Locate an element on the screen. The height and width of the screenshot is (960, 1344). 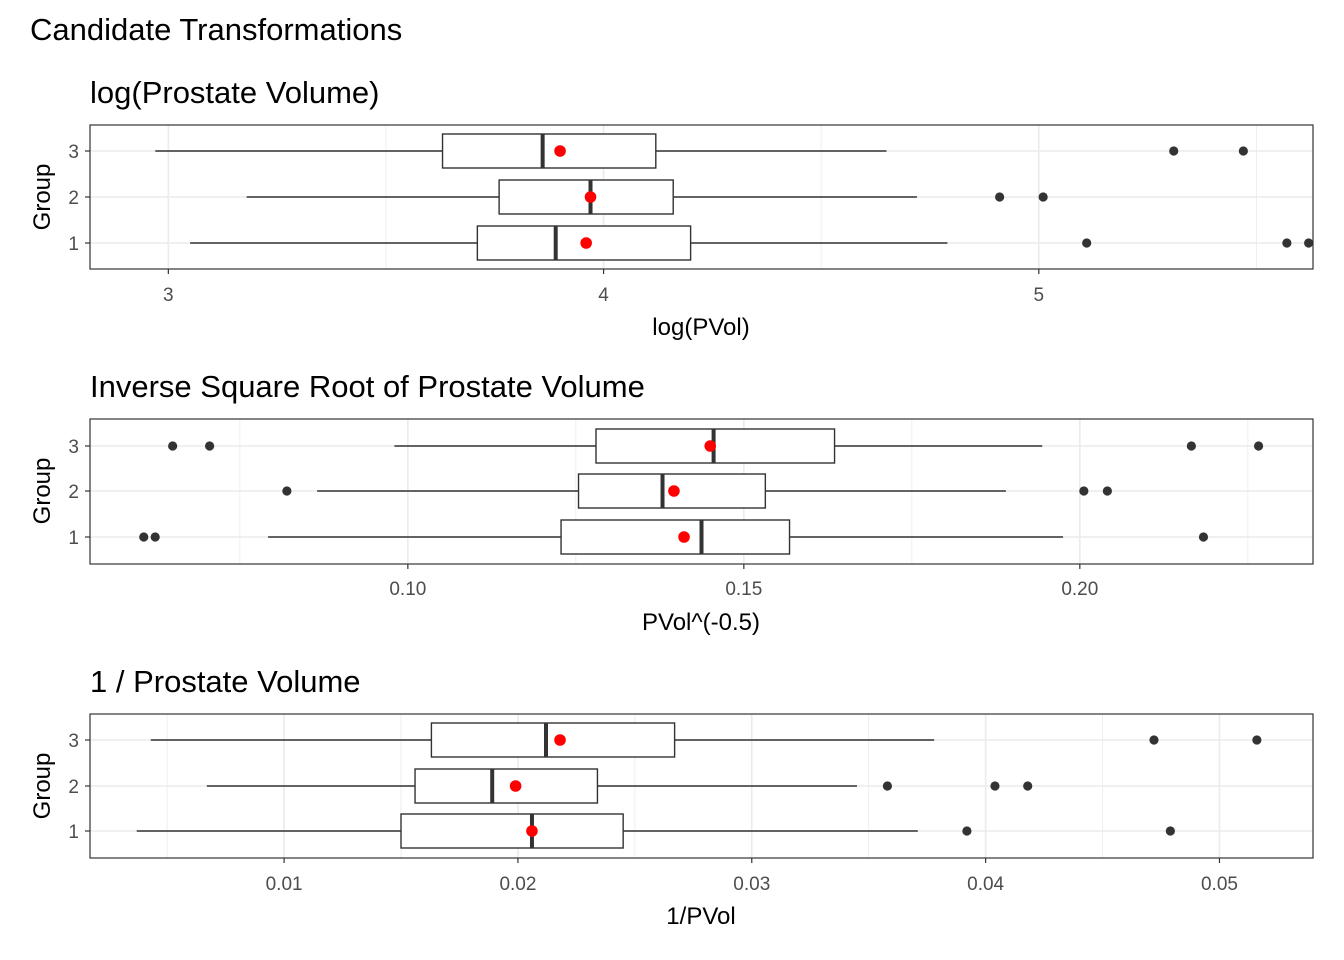
panel-title-inverse-sqrt: Inverse Square Root of Prostate Volume is located at coordinates (367, 386).